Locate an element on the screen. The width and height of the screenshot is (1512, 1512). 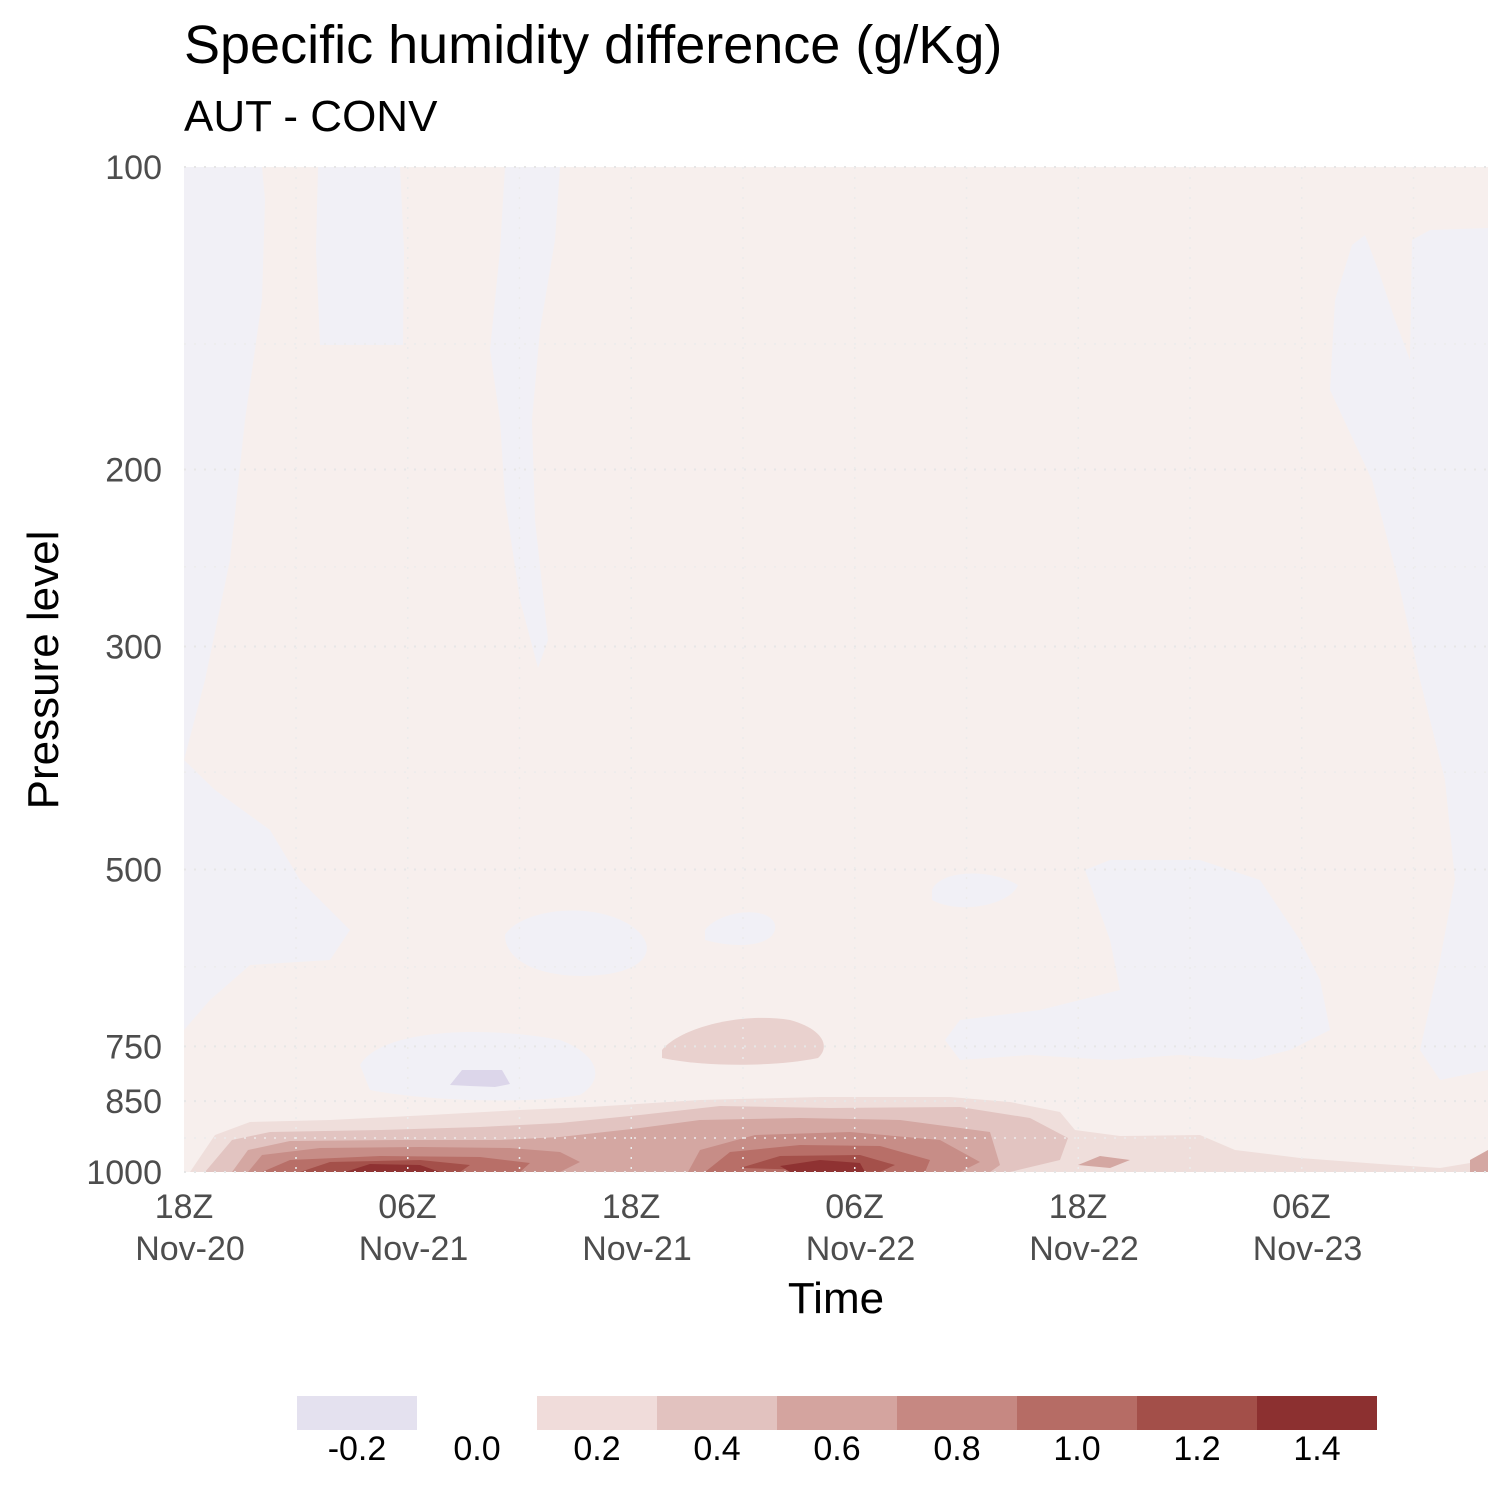
x-tick-date-5: Nov-23 is located at coordinates (1308, 1249).